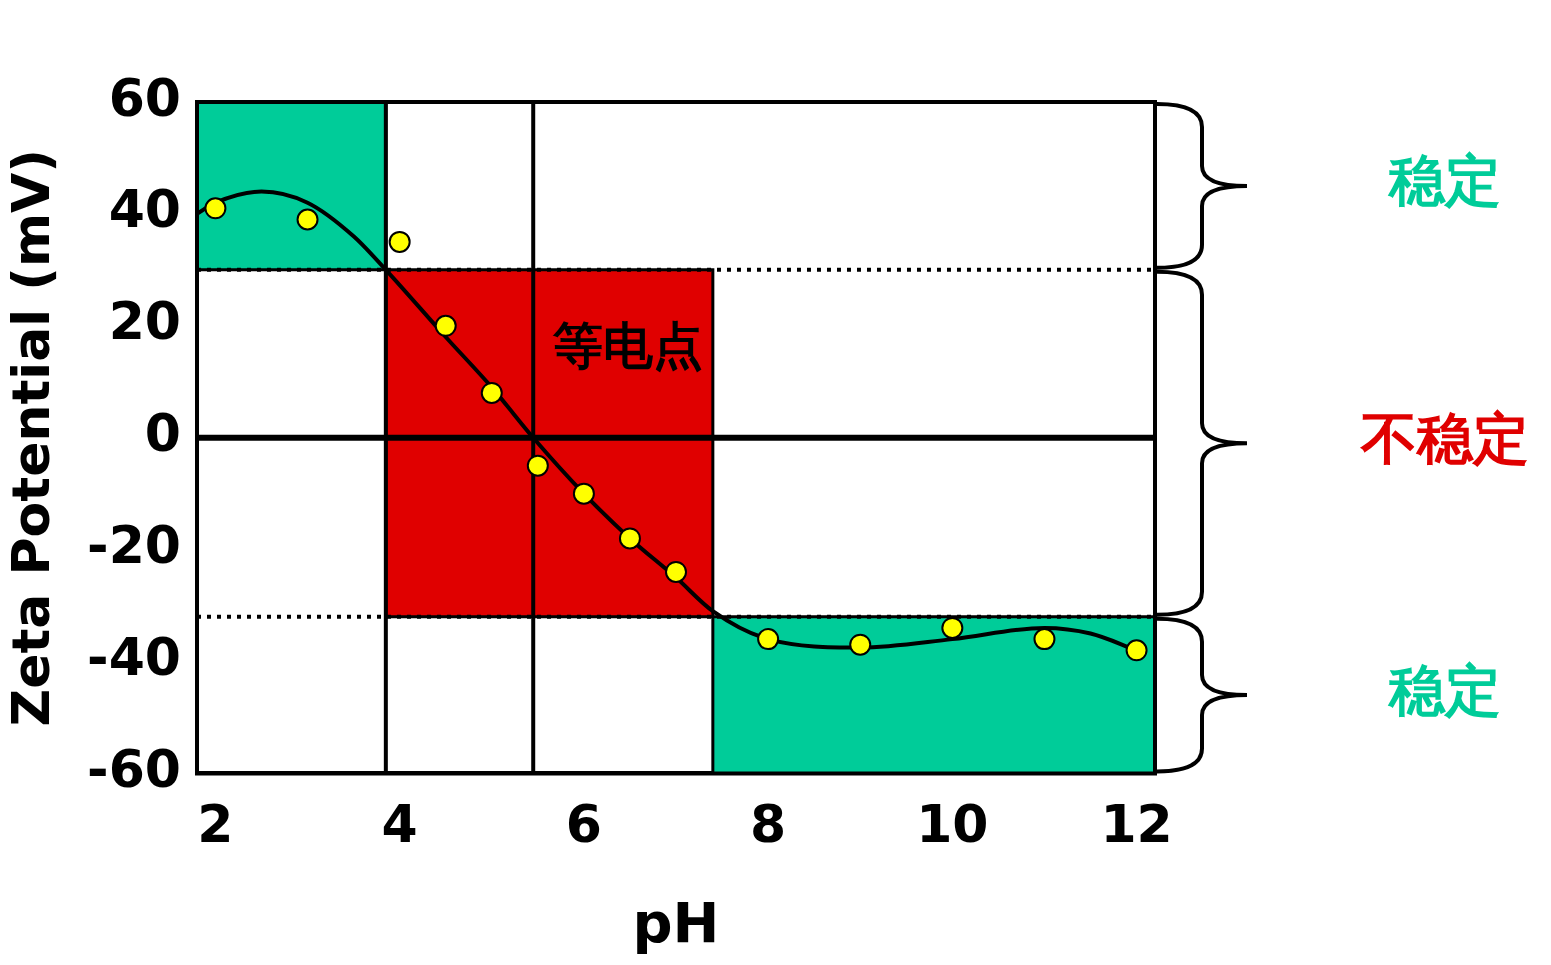 The width and height of the screenshot is (1551, 965). Describe the element at coordinates (134, 657) in the screenshot. I see `y-tick-label: -40` at that location.